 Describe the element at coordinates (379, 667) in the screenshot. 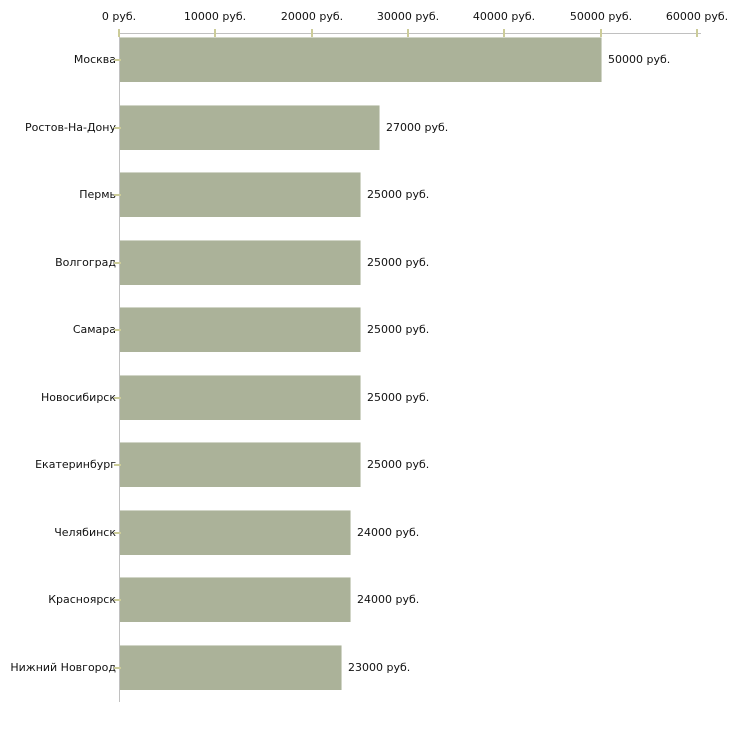

I see `bar-value-label: 23000 руб.` at that location.